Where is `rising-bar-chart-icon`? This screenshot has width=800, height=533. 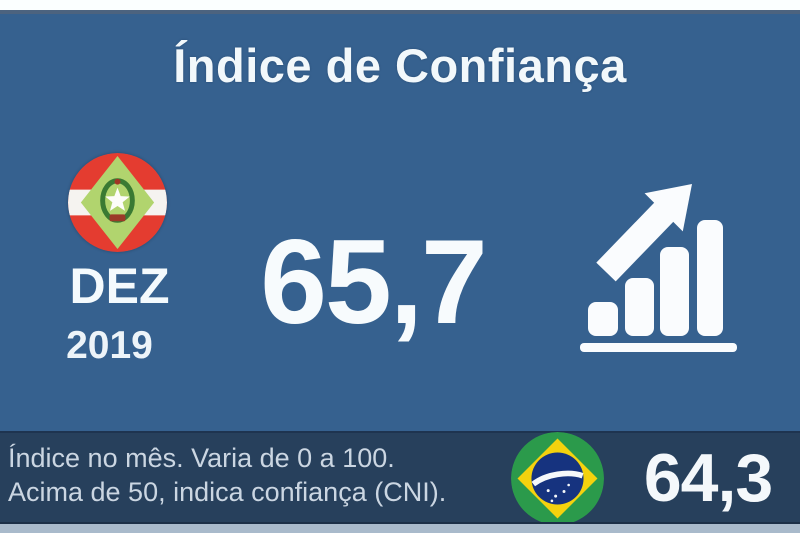
rising-bar-chart-icon is located at coordinates (658, 265).